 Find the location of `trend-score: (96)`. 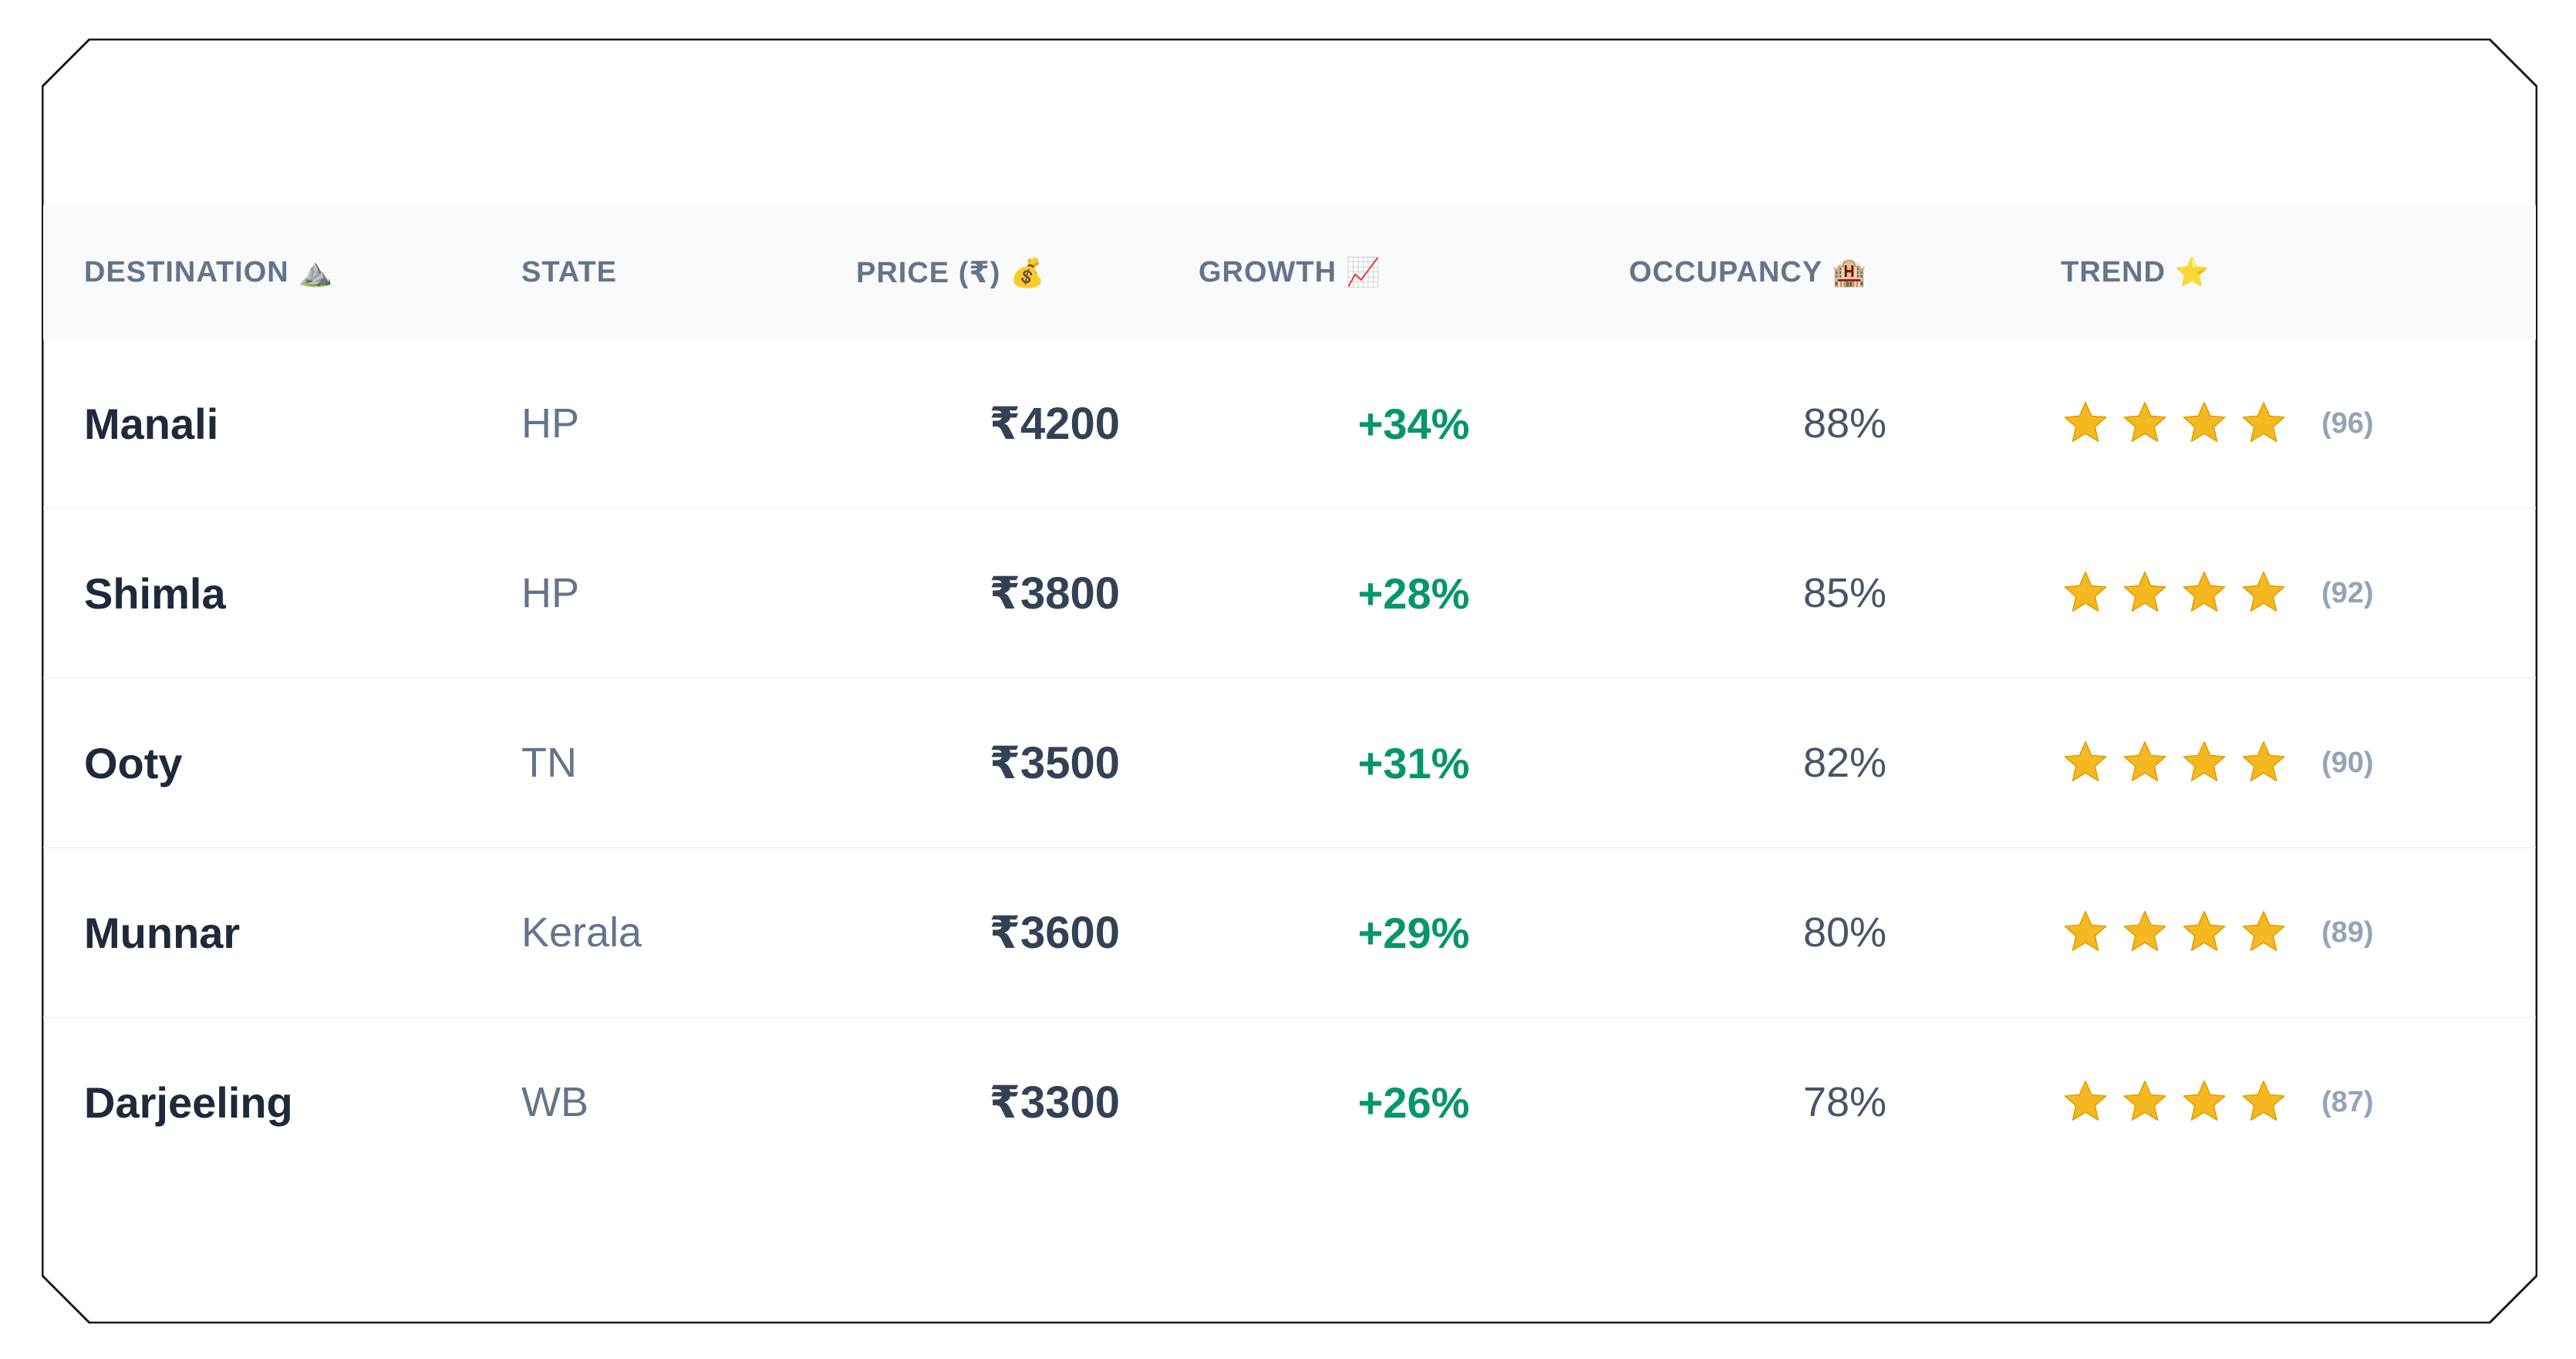

trend-score: (96) is located at coordinates (2347, 423).